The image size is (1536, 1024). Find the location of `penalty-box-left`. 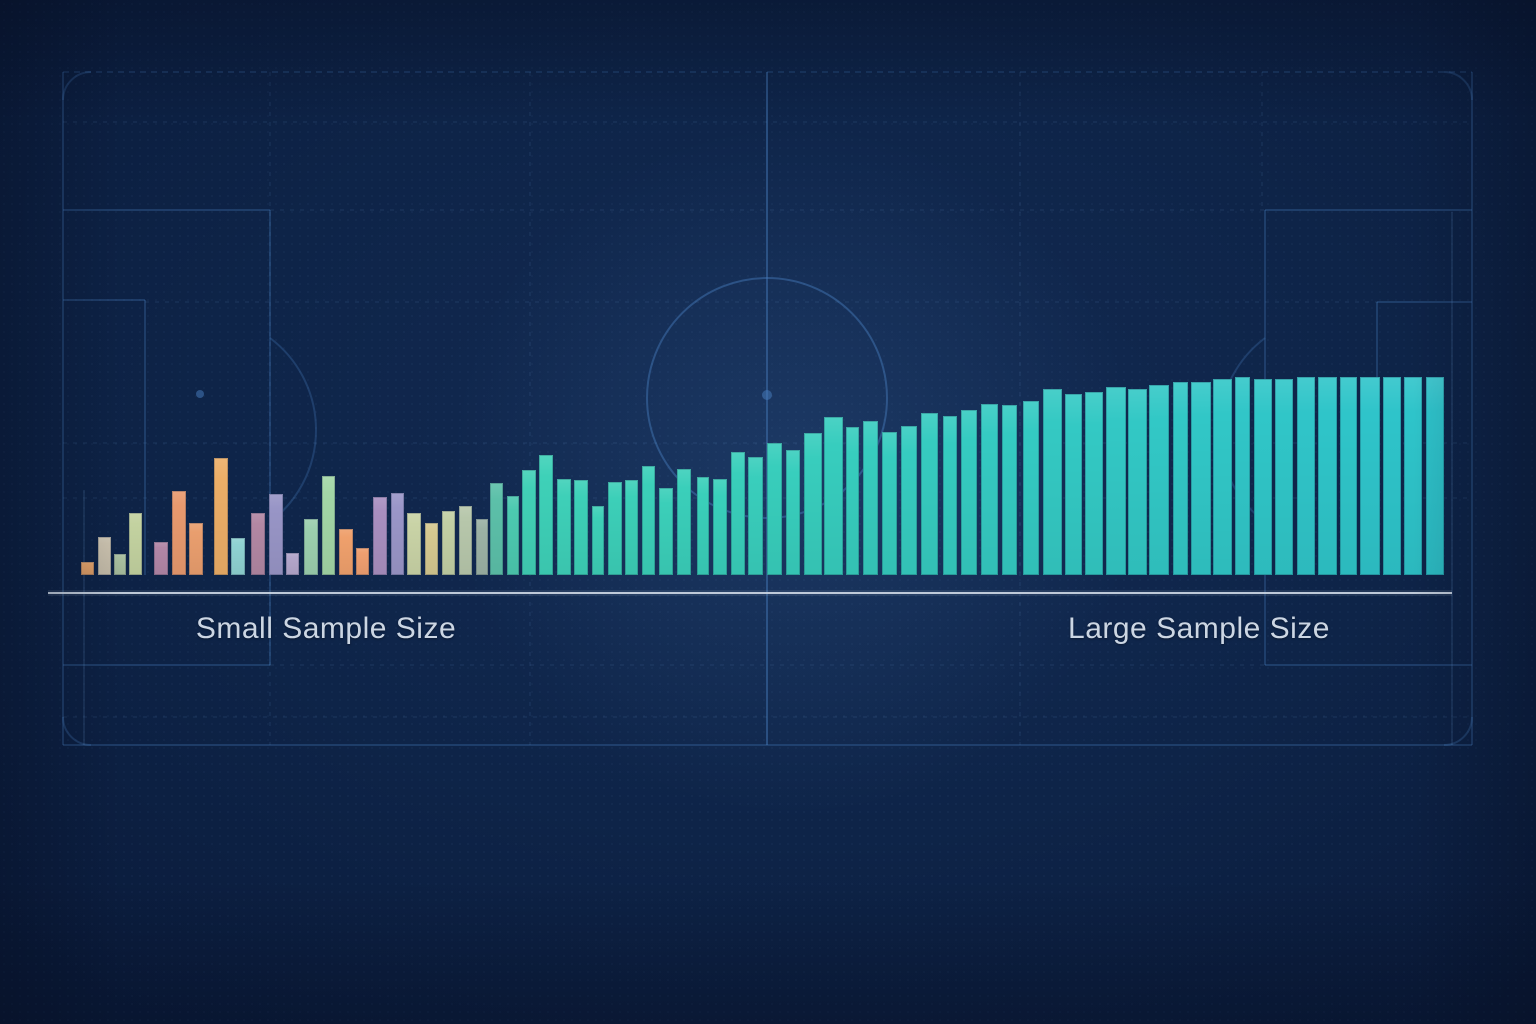

penalty-box-left is located at coordinates (190, 437).